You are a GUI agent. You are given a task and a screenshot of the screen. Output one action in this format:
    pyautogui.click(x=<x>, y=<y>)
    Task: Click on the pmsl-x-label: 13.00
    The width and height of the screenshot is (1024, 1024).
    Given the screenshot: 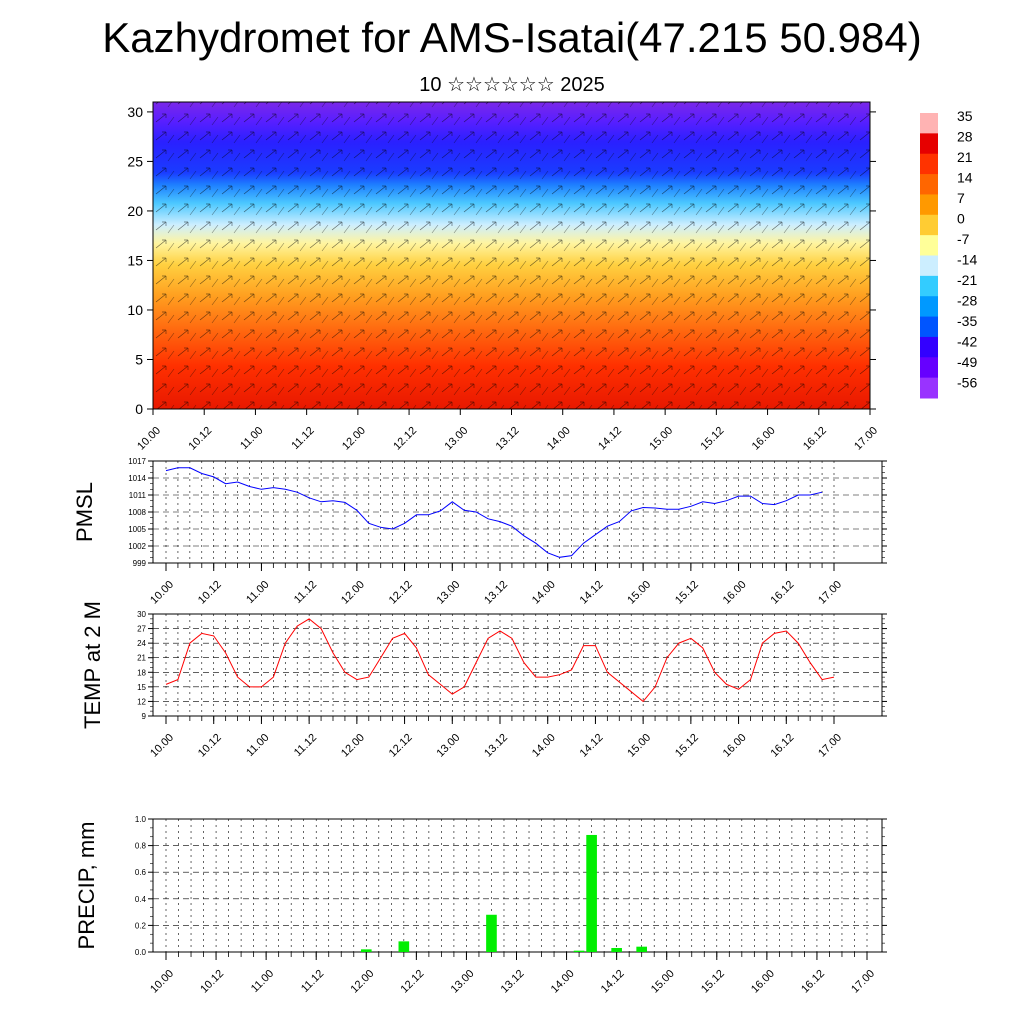 What is the action you would take?
    pyautogui.click(x=448, y=593)
    